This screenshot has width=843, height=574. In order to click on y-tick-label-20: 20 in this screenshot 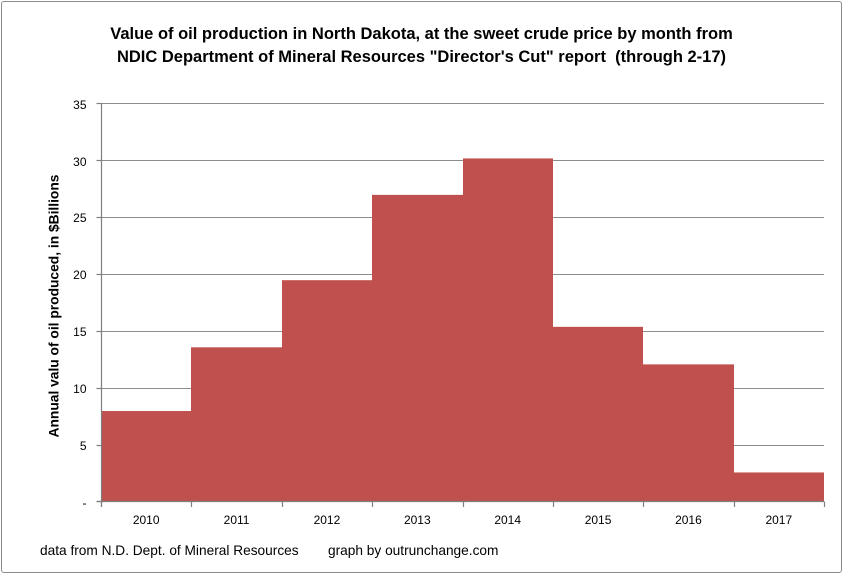, I will do `click(80, 275)`.